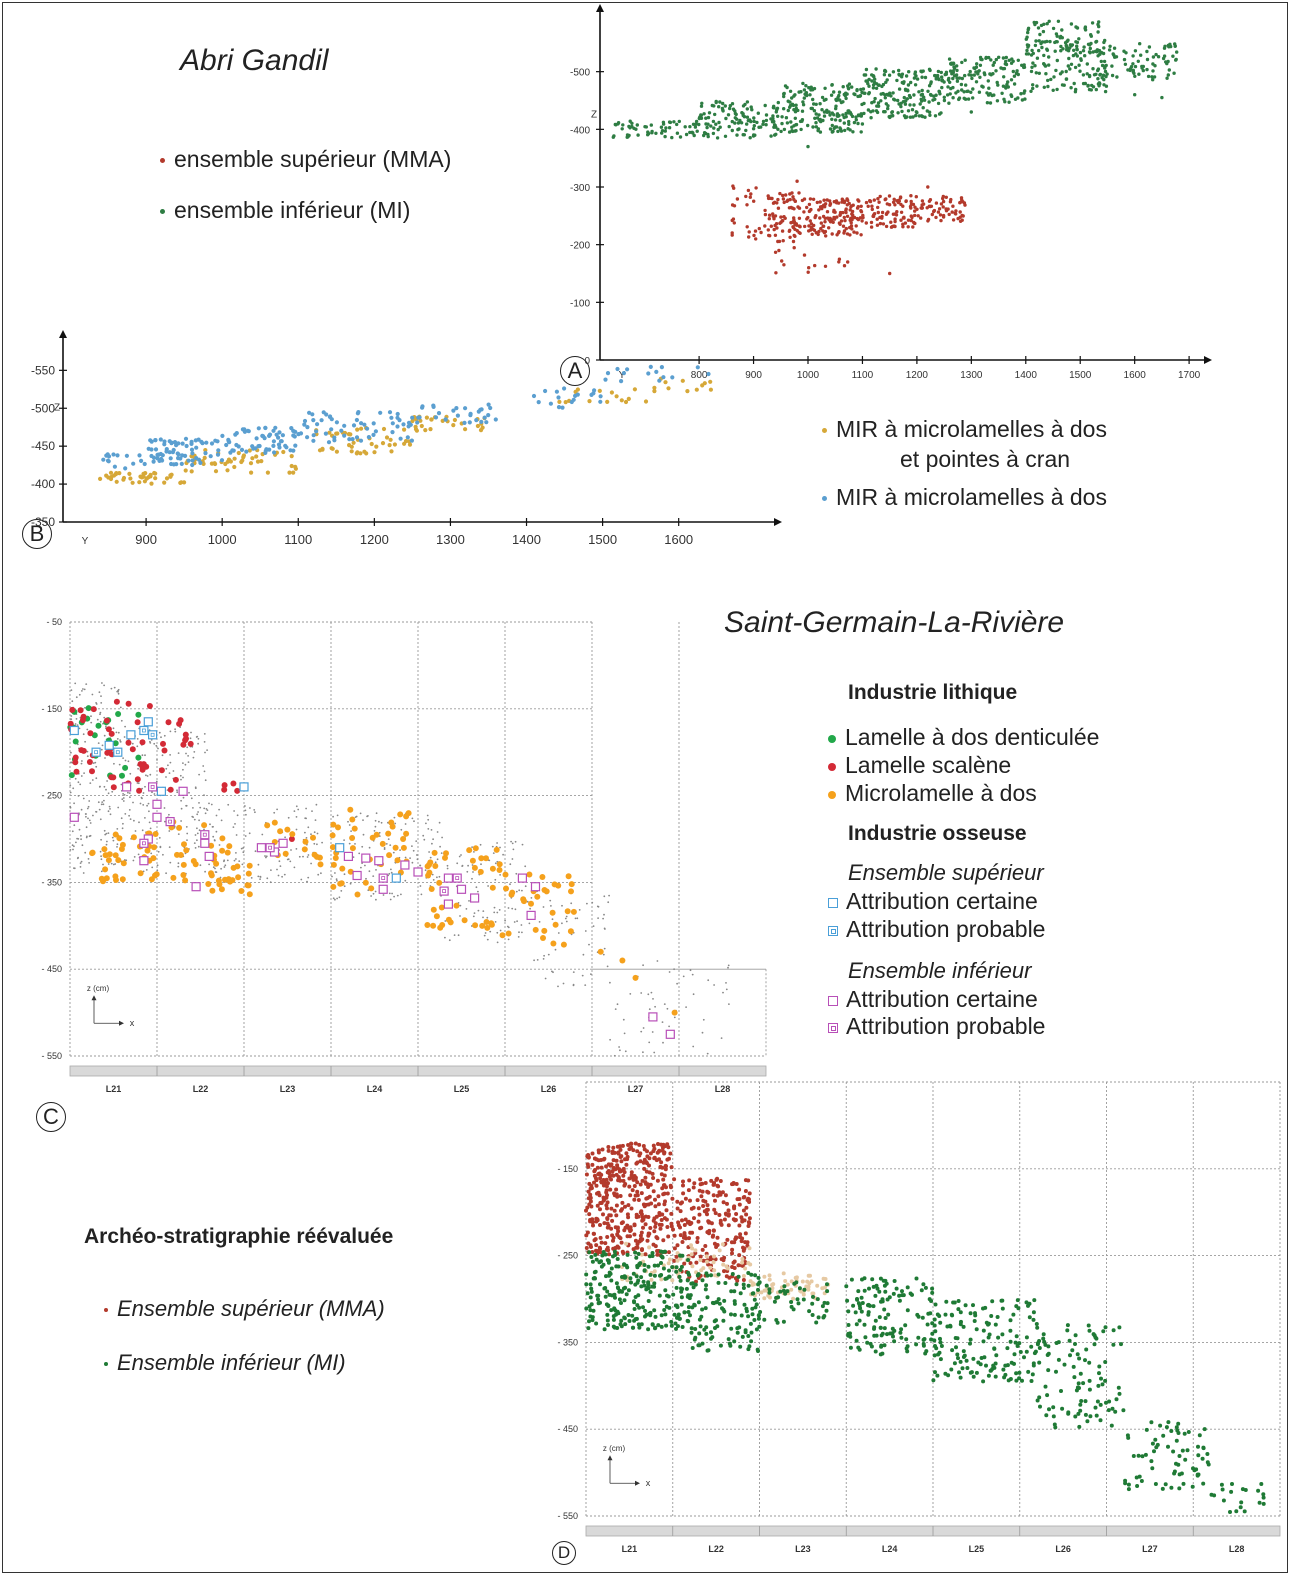  I want to click on legend-c-green-marker, so click(832, 738).